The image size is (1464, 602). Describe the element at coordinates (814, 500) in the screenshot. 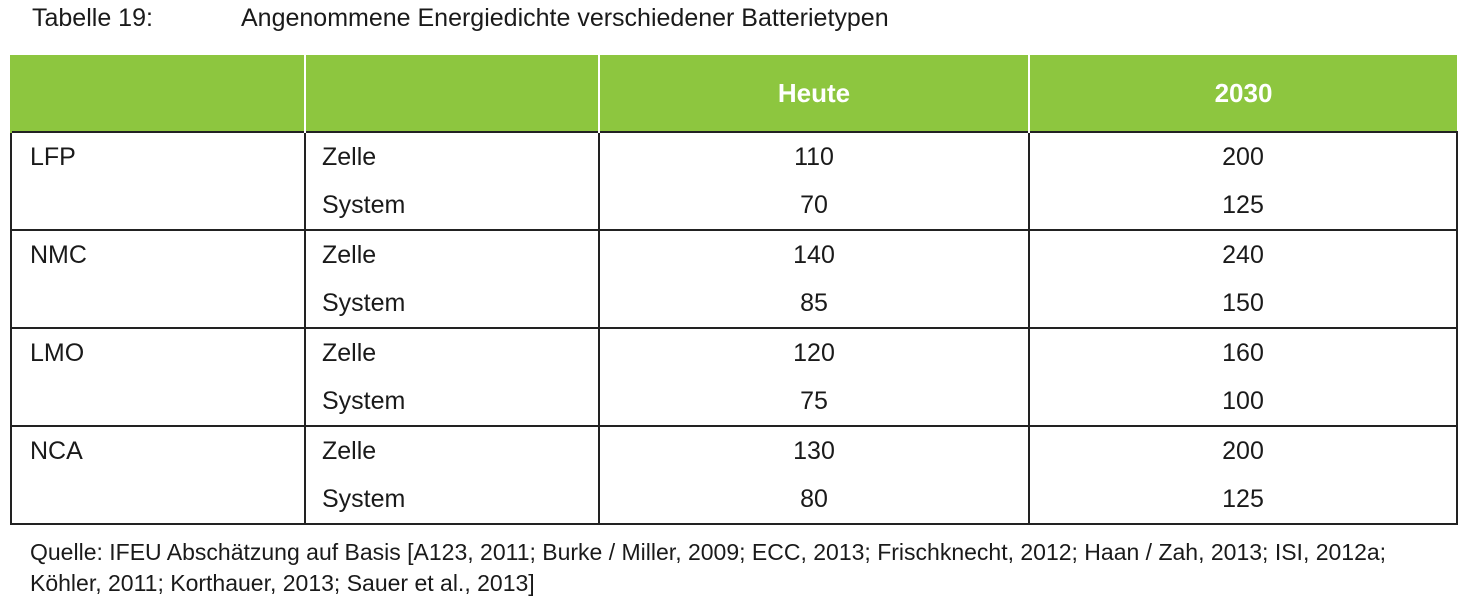

I see `value-heute-cell: 80` at that location.